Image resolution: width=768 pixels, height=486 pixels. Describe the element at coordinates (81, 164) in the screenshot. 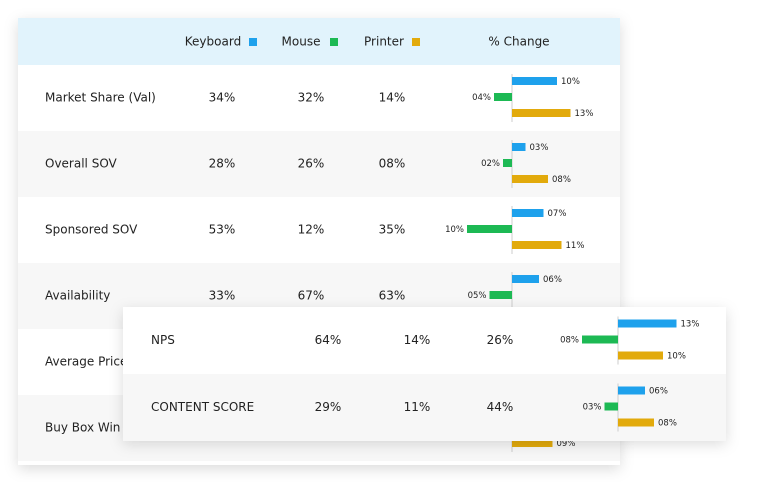

I see `row-label: Overall SOV` at that location.